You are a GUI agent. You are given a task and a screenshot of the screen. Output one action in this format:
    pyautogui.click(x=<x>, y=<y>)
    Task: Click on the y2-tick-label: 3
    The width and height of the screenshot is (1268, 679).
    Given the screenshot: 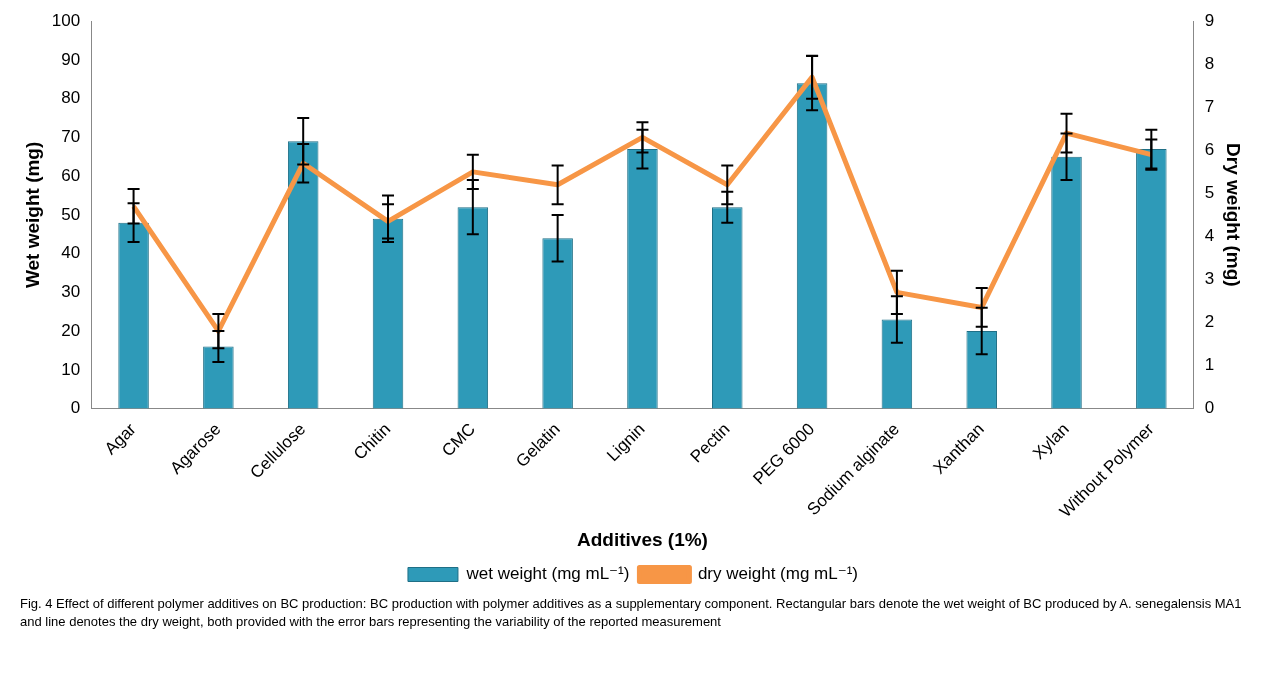 What is the action you would take?
    pyautogui.click(x=1209, y=279)
    